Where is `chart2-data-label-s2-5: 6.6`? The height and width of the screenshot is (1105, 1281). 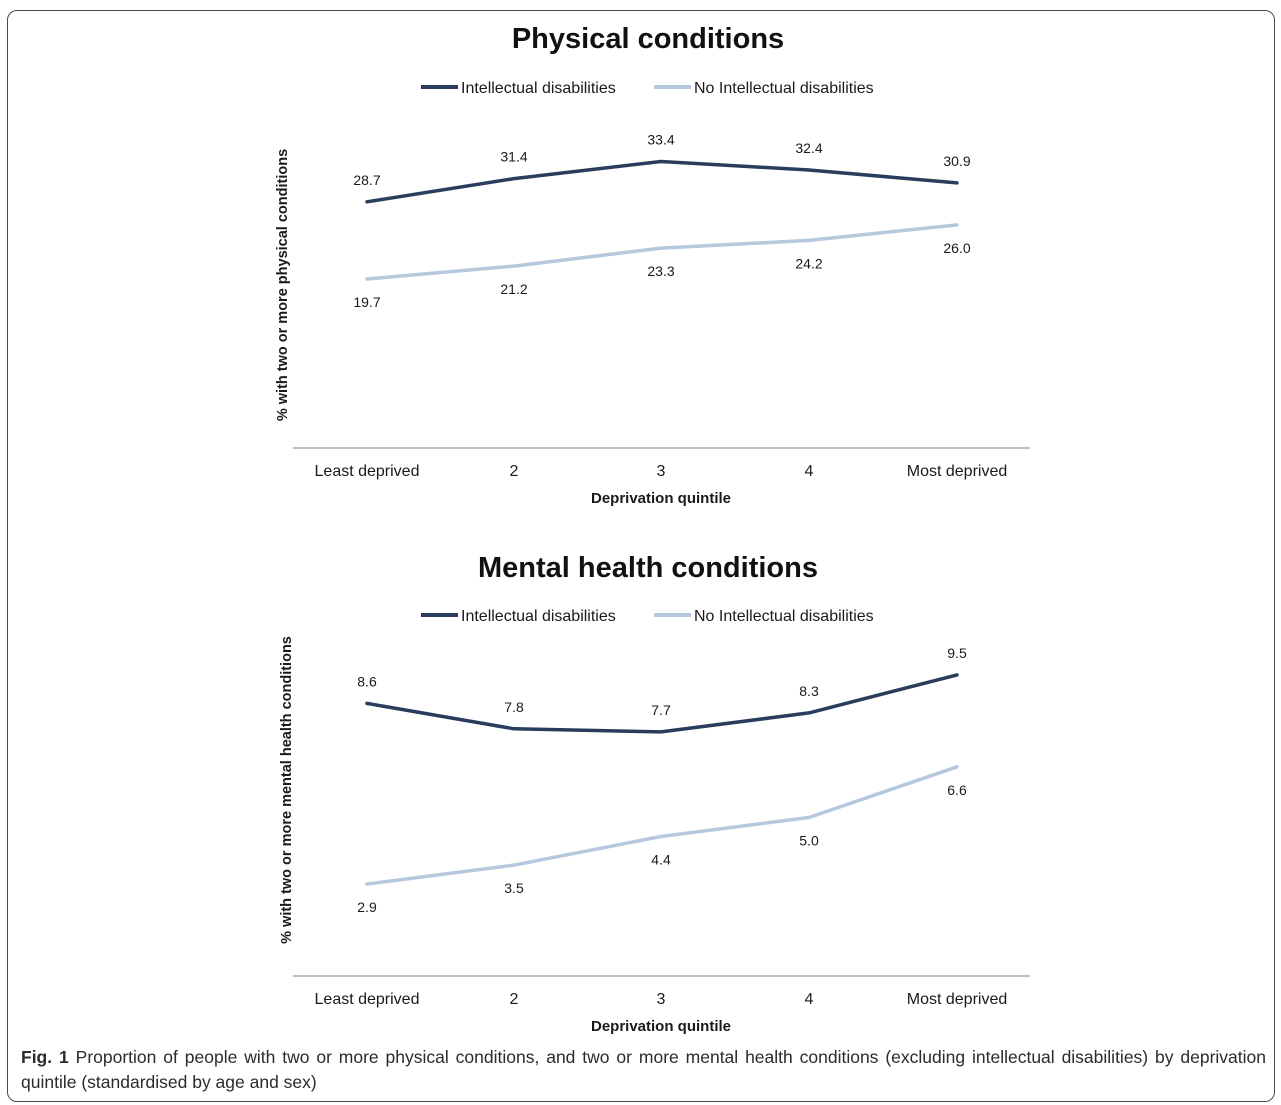 chart2-data-label-s2-5: 6.6 is located at coordinates (957, 790).